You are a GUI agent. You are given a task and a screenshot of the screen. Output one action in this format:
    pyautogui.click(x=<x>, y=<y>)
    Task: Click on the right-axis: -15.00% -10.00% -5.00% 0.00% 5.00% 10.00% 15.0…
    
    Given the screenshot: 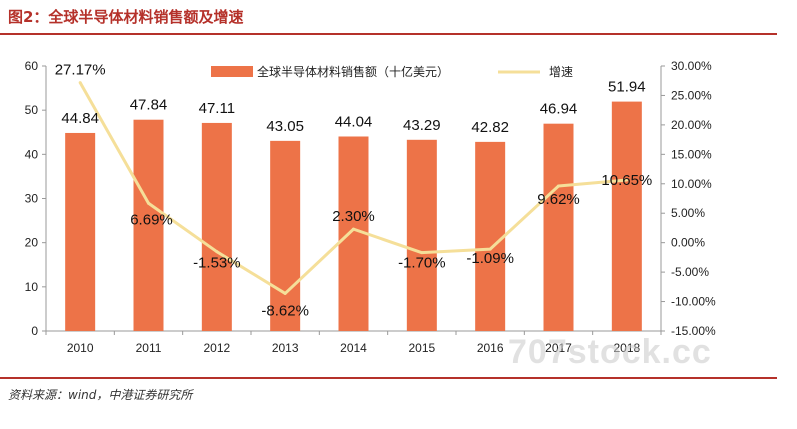 What is the action you would take?
    pyautogui.click(x=688, y=198)
    